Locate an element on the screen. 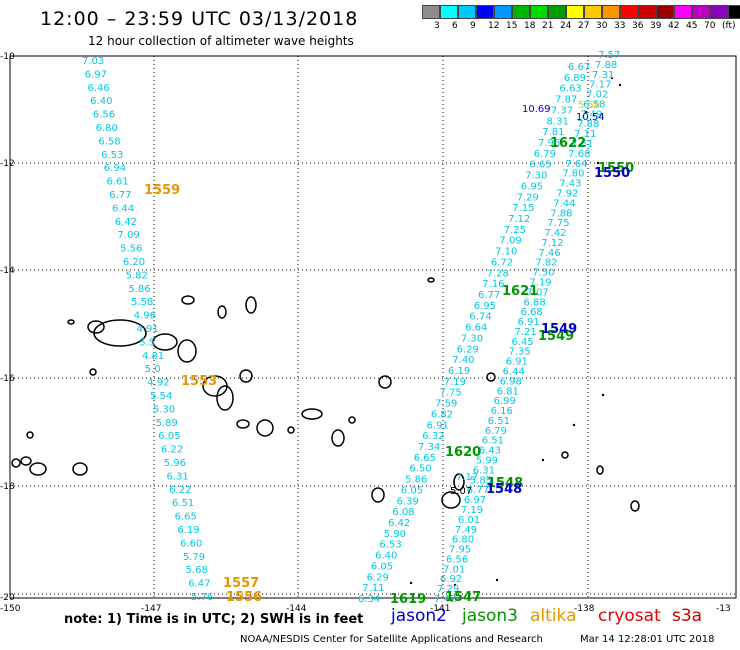  wave-height-value: 5.68 is located at coordinates (197, 570).